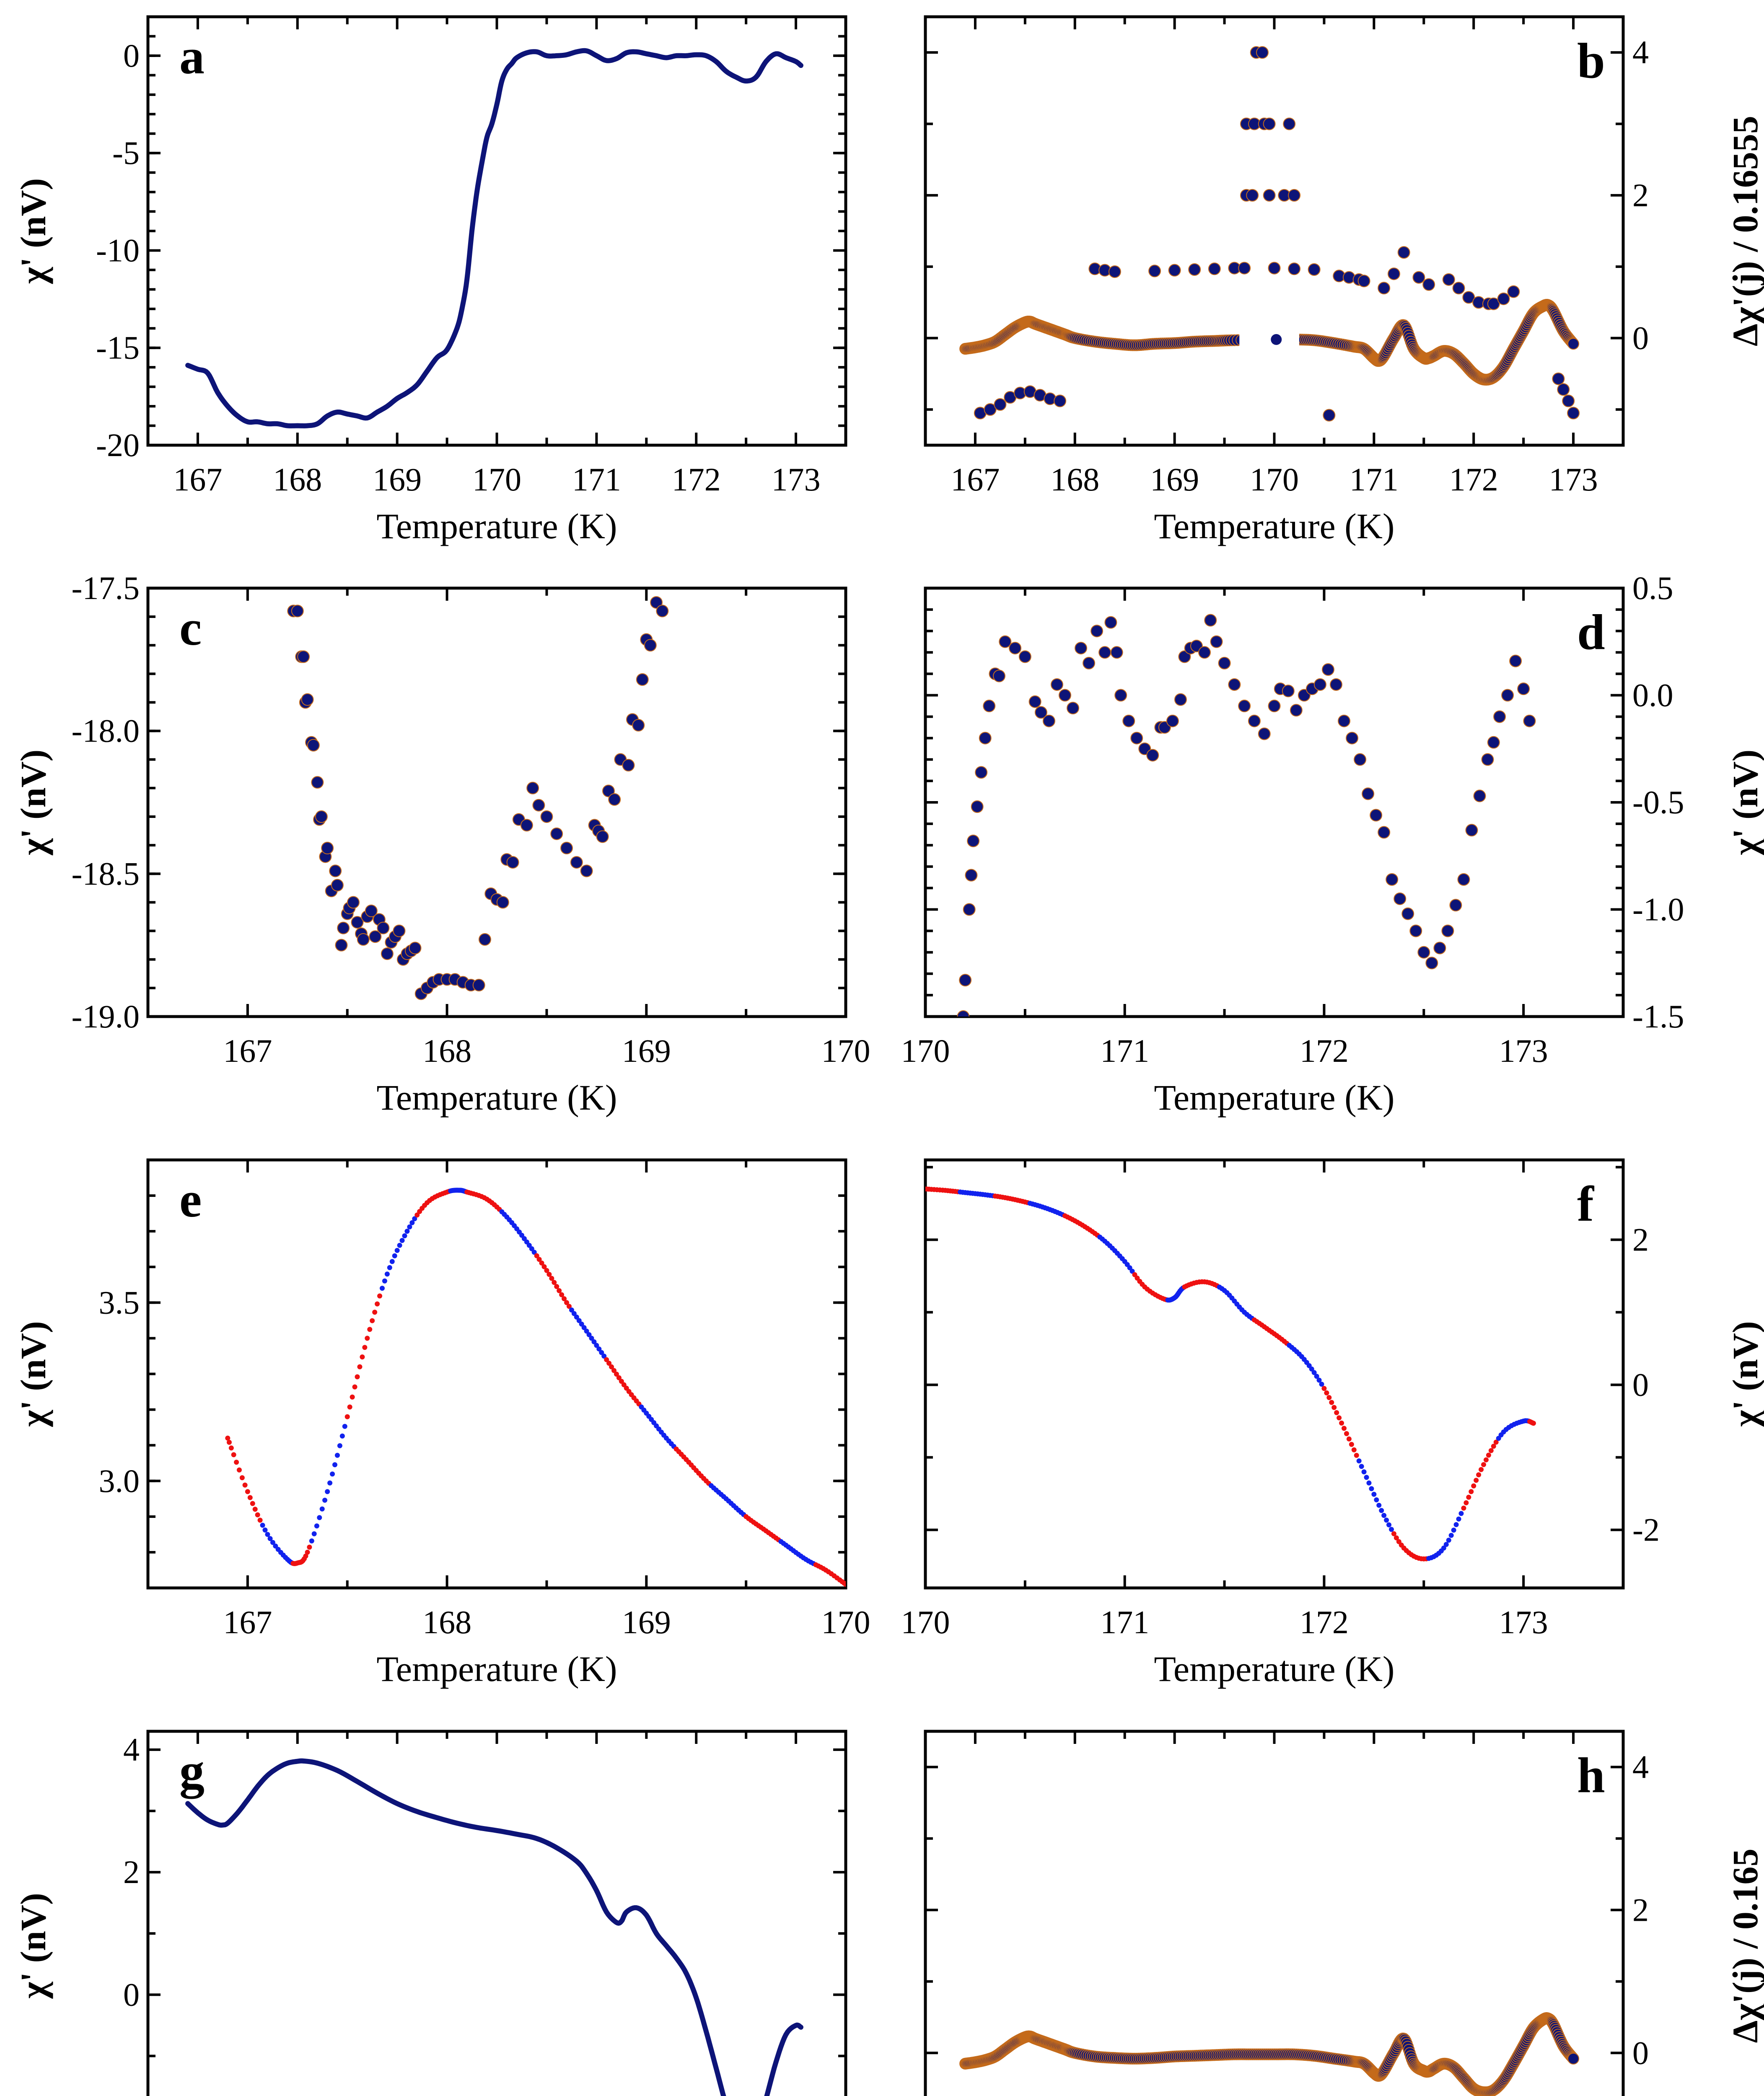 The image size is (1764, 2096). What do you see at coordinates (1640, 1384) in the screenshot?
I see `y-tick-label: 0` at bounding box center [1640, 1384].